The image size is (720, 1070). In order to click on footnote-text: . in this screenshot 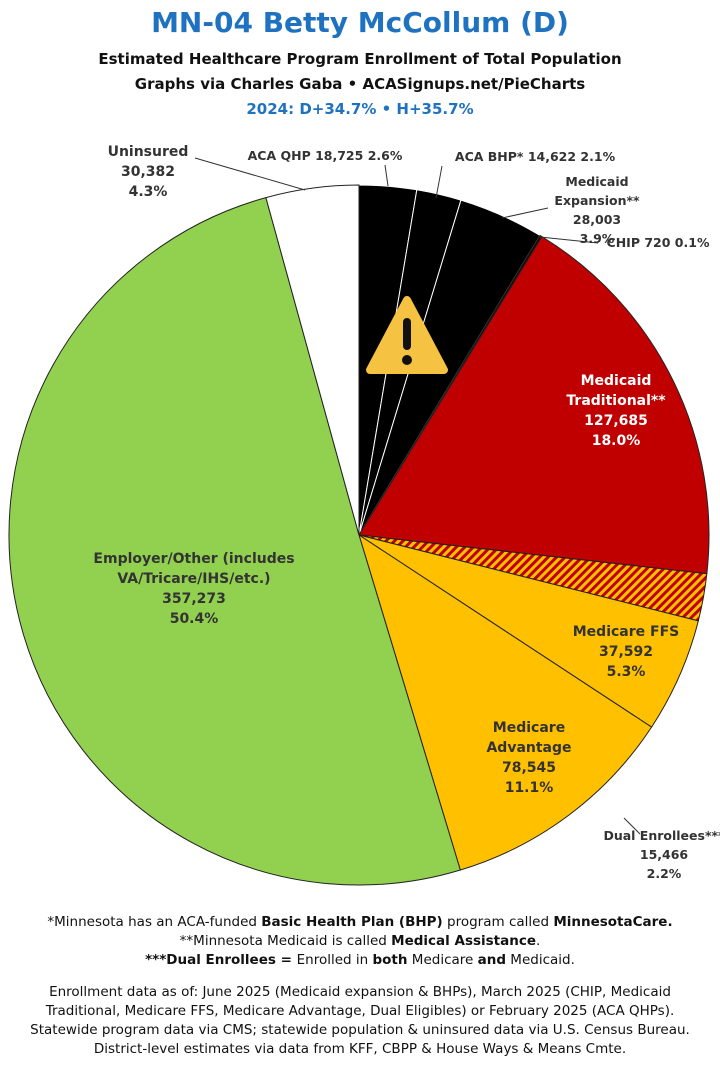, I will do `click(538, 941)`.